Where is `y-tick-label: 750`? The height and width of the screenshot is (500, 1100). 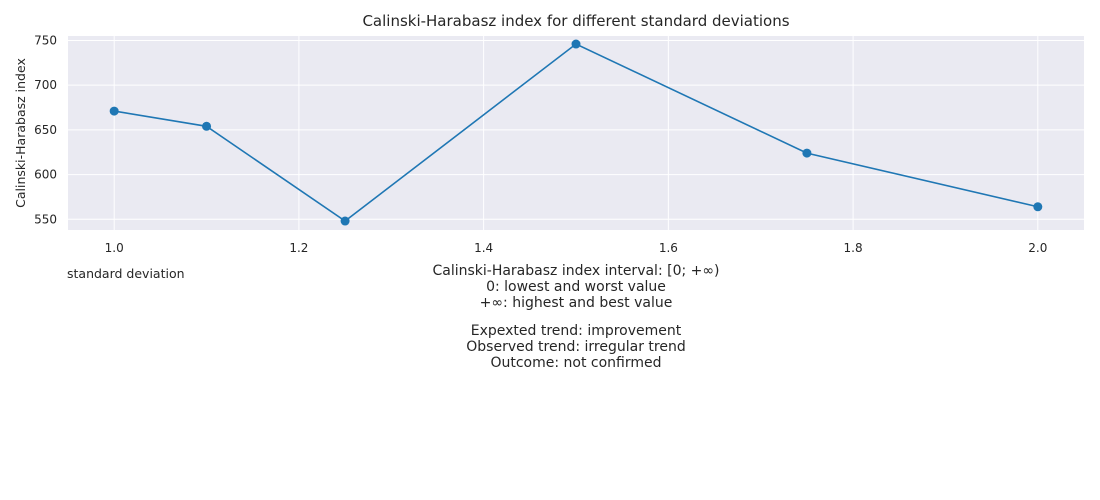
y-tick-label: 750 is located at coordinates (45, 40).